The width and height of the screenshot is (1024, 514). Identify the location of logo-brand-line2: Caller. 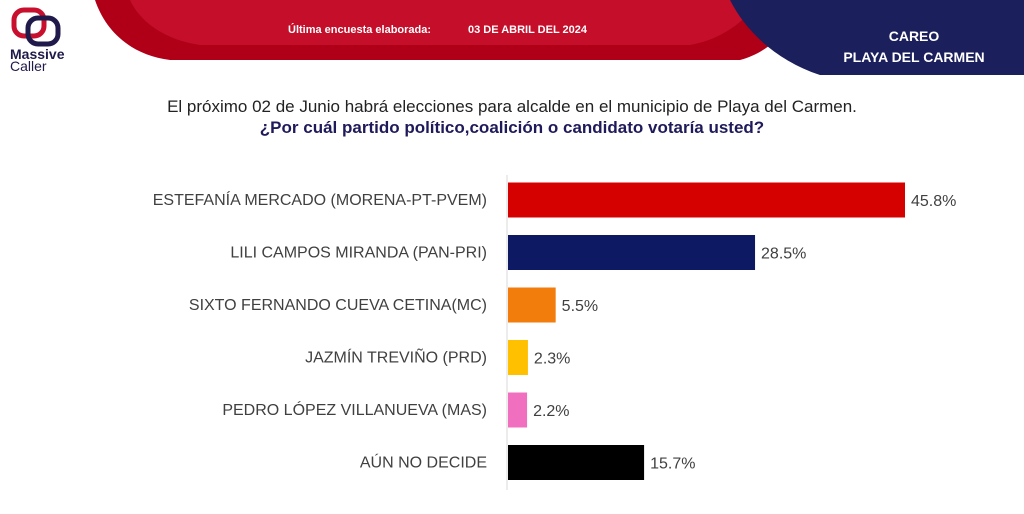
(28, 66).